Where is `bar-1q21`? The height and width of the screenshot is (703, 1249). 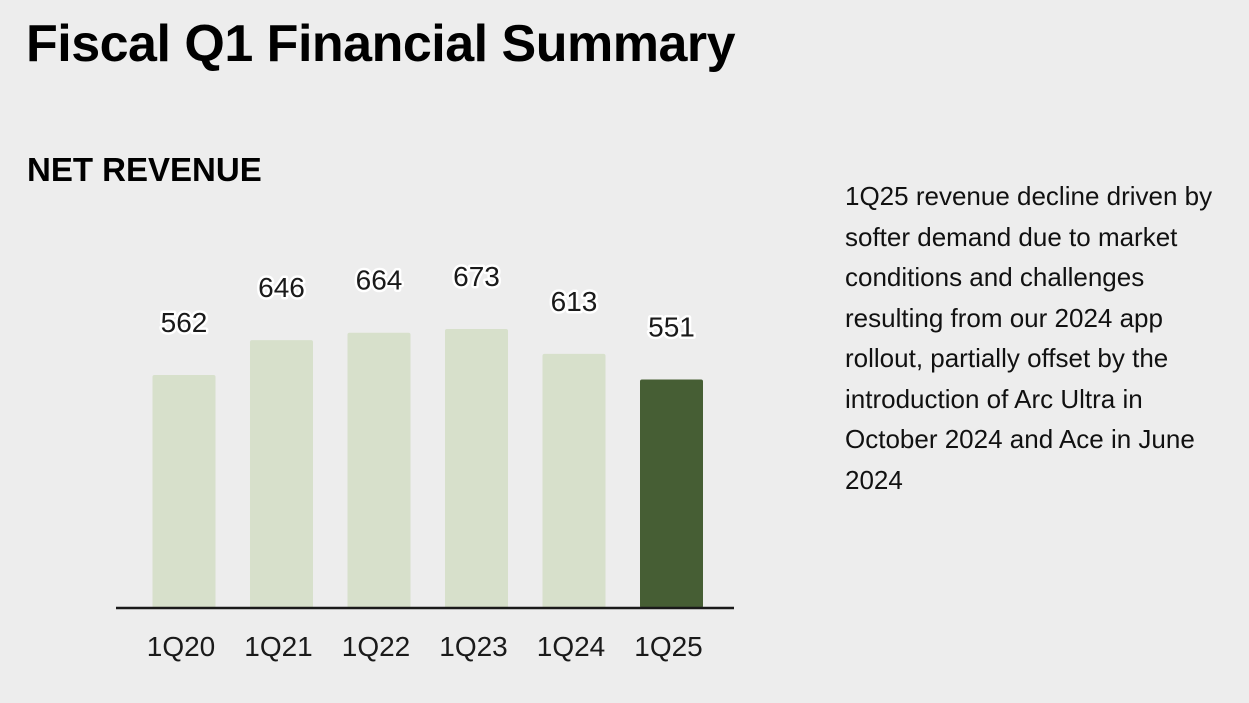
bar-1q21 is located at coordinates (281, 474).